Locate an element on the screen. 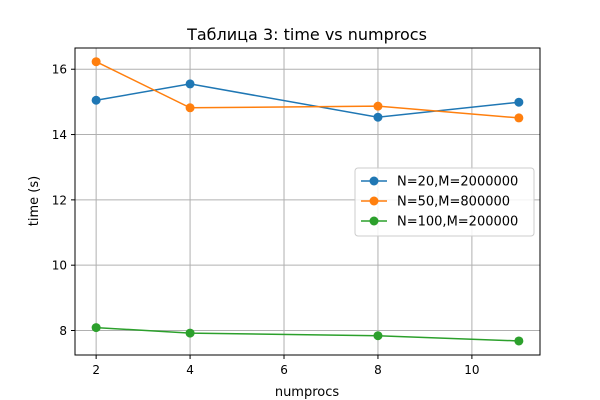 The image size is (600, 400). legend-item: N=100,M=200000 is located at coordinates (439, 222).